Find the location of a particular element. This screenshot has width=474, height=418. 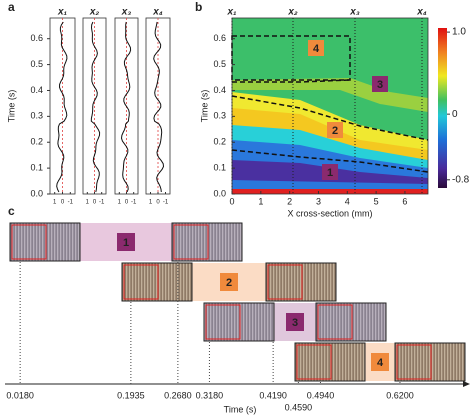

colorbar is located at coordinates (442, 108).